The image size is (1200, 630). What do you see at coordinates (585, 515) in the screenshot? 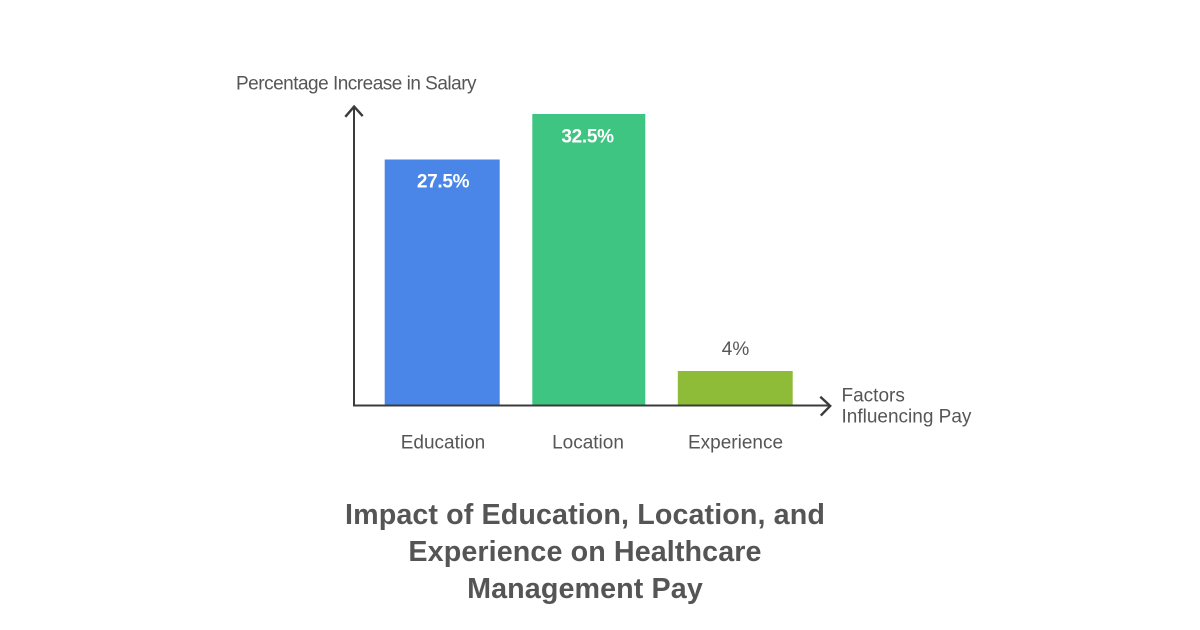
I see `svg-text:Impact of Education, Location,: Impact of Education, Location, and` at bounding box center [585, 515].